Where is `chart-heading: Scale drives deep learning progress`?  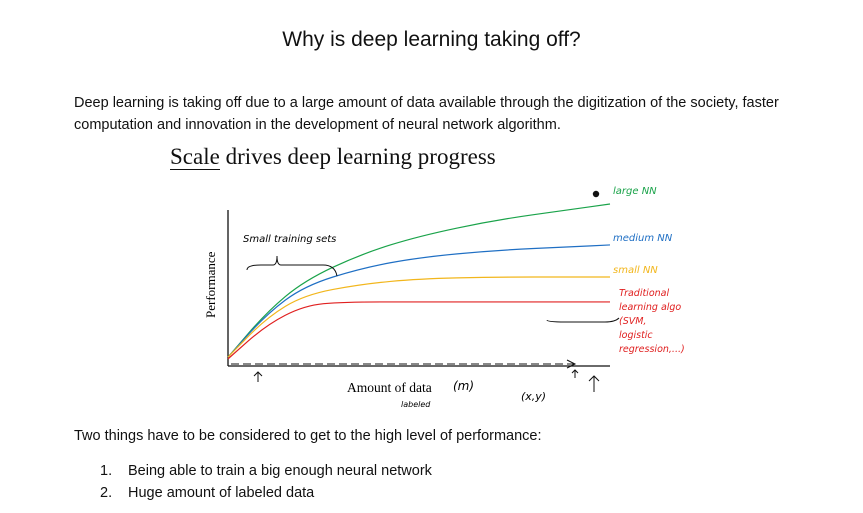 chart-heading: Scale drives deep learning progress is located at coordinates (333, 157).